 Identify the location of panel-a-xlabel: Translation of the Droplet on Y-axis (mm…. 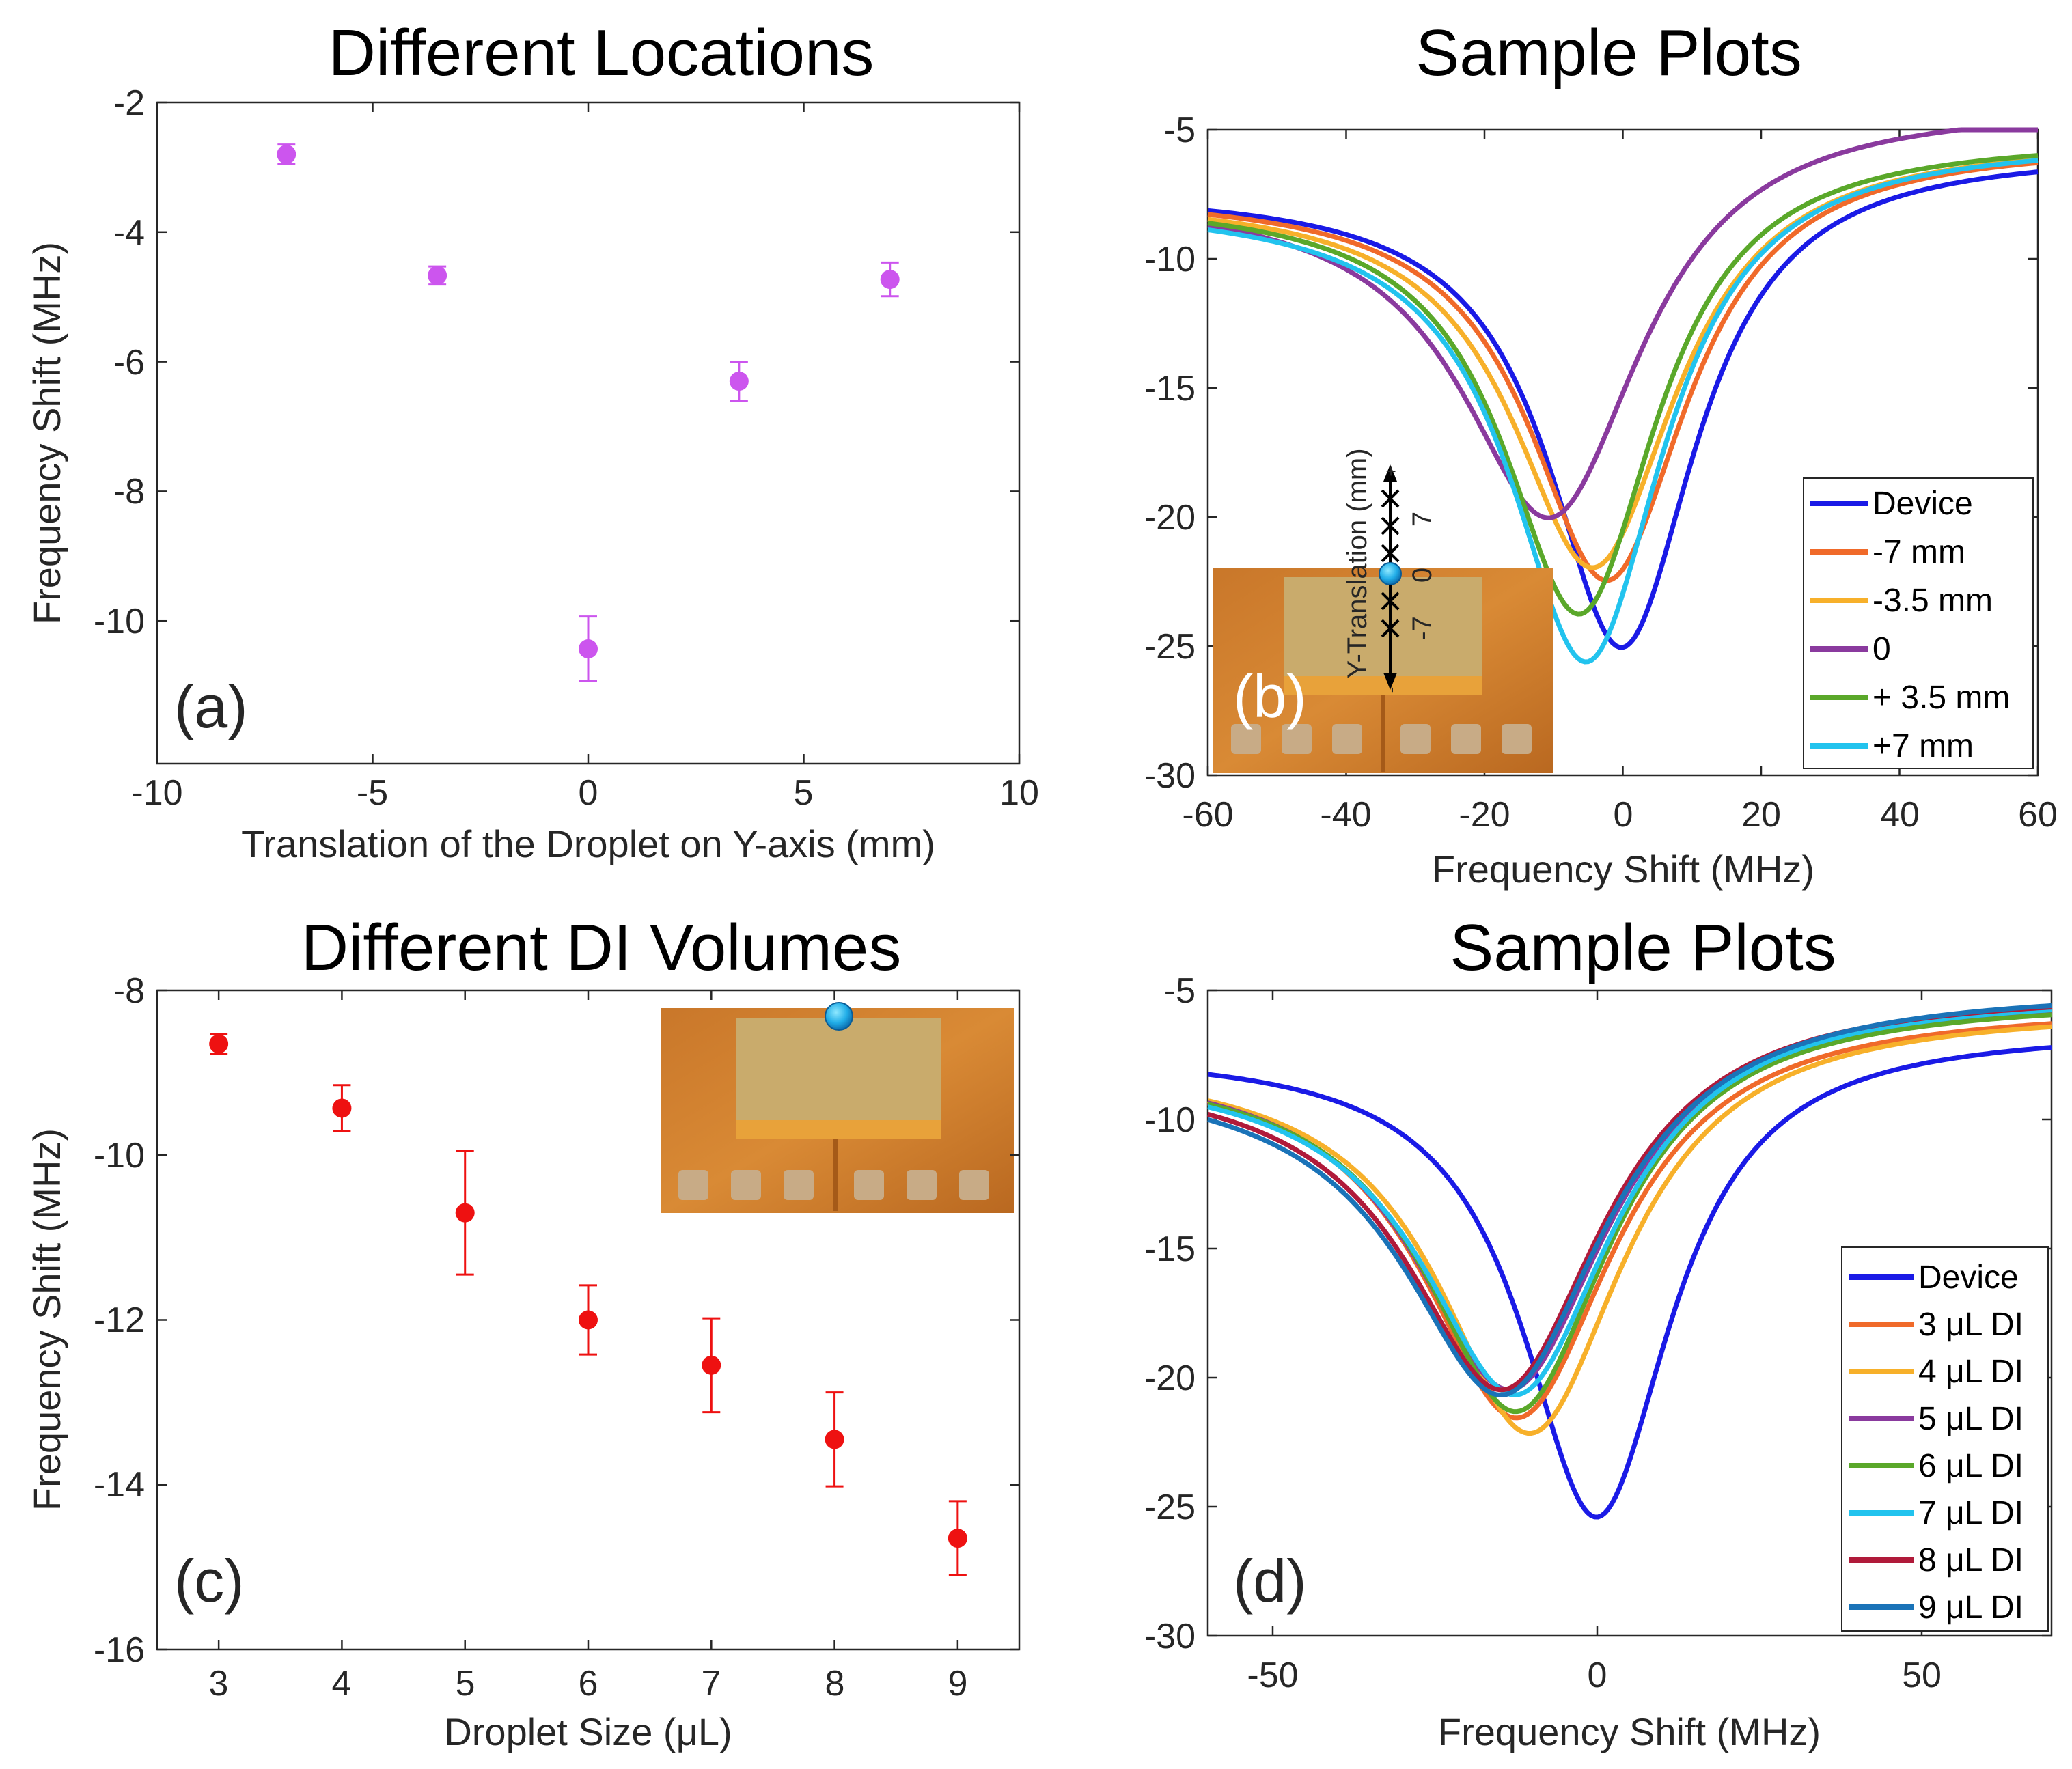
(588, 843).